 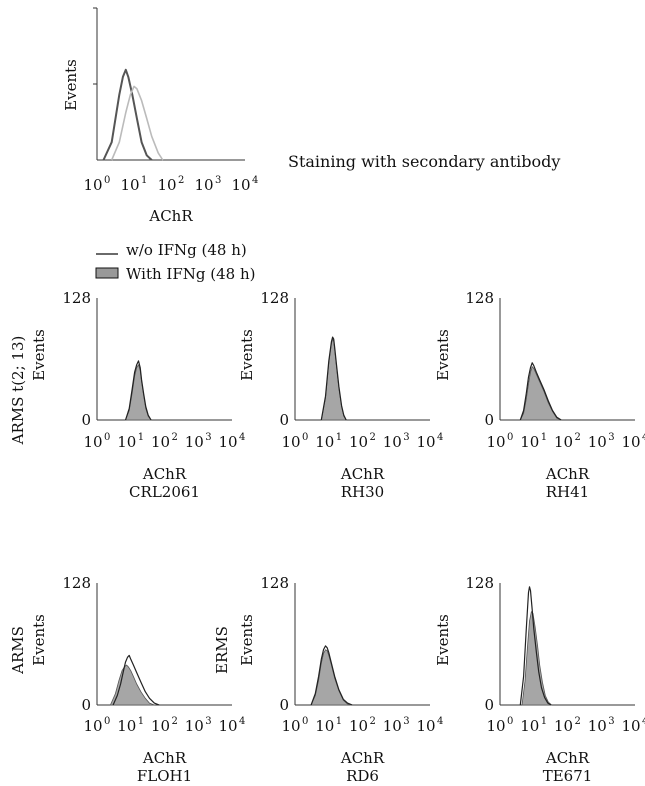 What do you see at coordinates (567, 492) in the screenshot?
I see `sample-label: RH41` at bounding box center [567, 492].